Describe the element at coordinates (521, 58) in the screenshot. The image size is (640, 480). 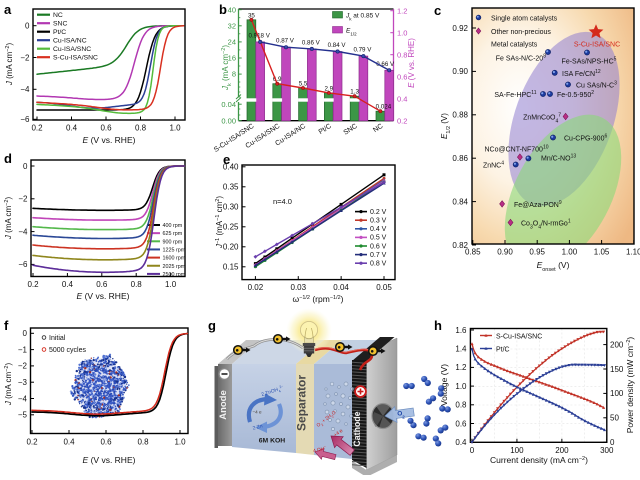
I see `svg-text: Fe SAs-N/C-208` at that location.